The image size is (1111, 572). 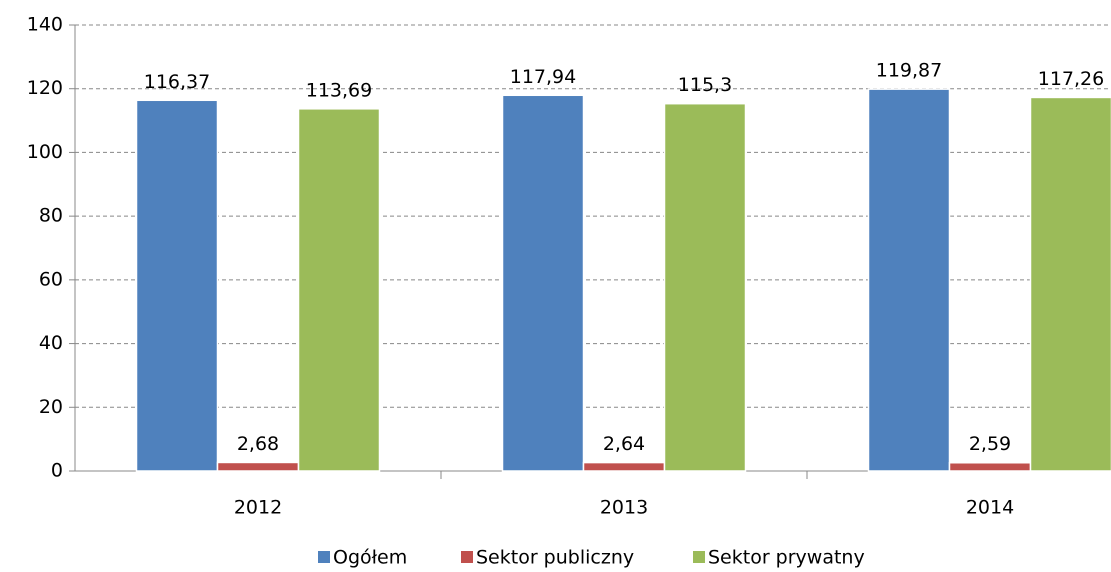 What do you see at coordinates (51, 279) in the screenshot?
I see `y-tick-label: 60` at bounding box center [51, 279].